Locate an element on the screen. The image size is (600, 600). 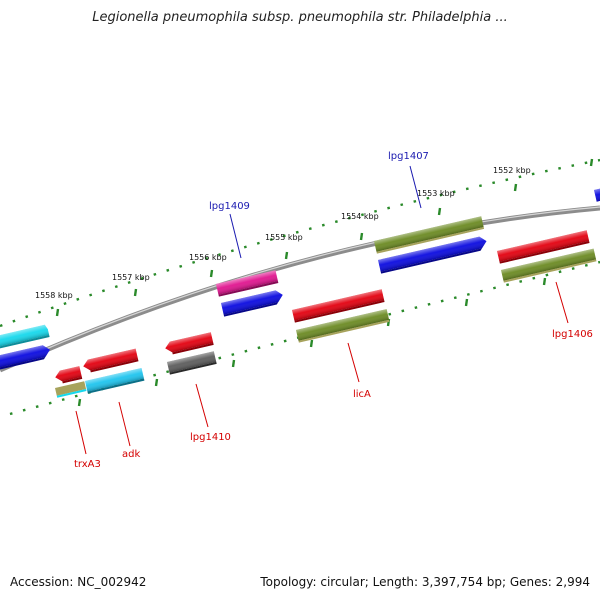
gene-arrow-blue-left is located at coordinates (26, 357).